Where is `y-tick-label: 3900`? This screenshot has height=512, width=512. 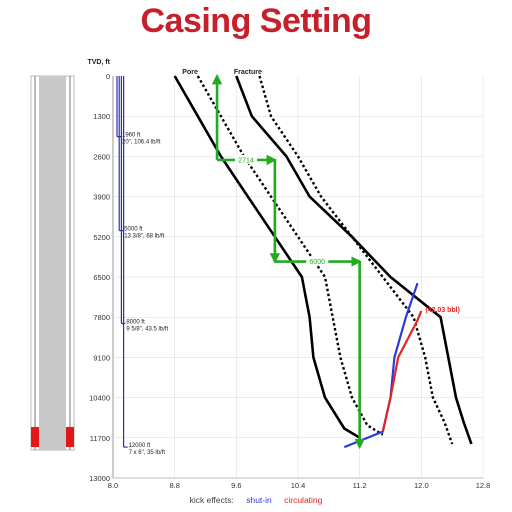
y-tick-label: 3900 is located at coordinates (101, 197).